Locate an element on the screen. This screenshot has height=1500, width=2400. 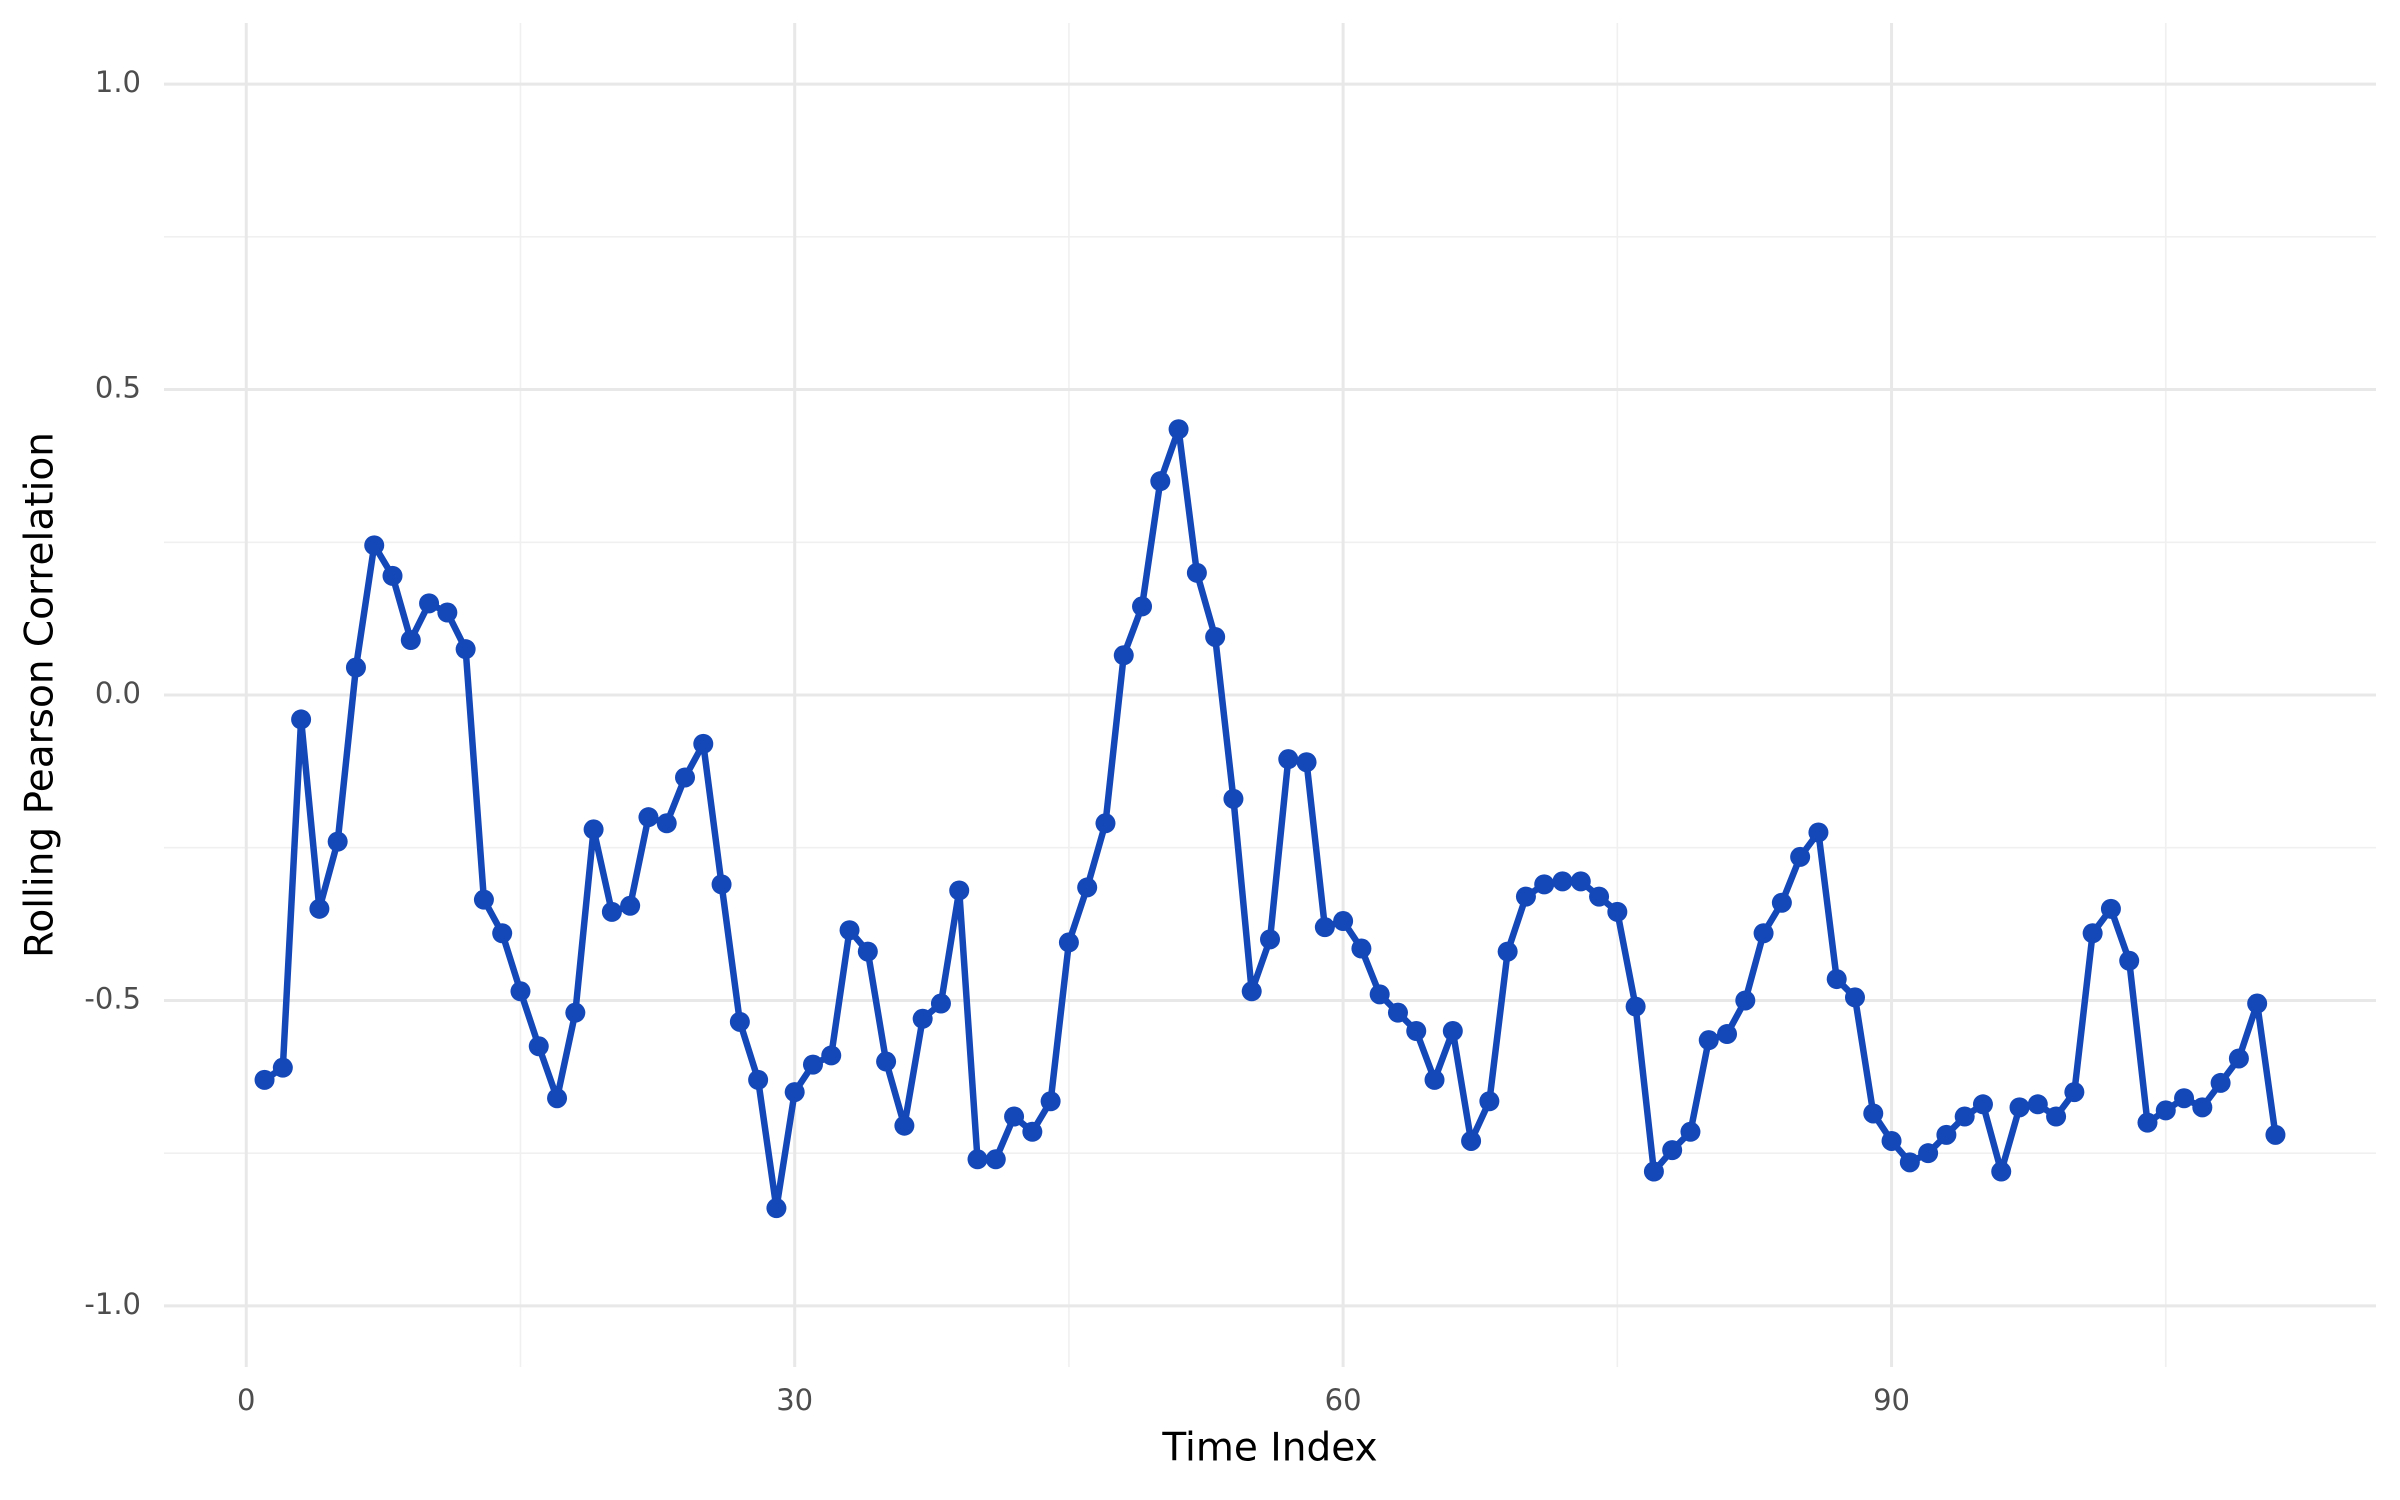
y-tick-label: 1.0 is located at coordinates (118, 82).